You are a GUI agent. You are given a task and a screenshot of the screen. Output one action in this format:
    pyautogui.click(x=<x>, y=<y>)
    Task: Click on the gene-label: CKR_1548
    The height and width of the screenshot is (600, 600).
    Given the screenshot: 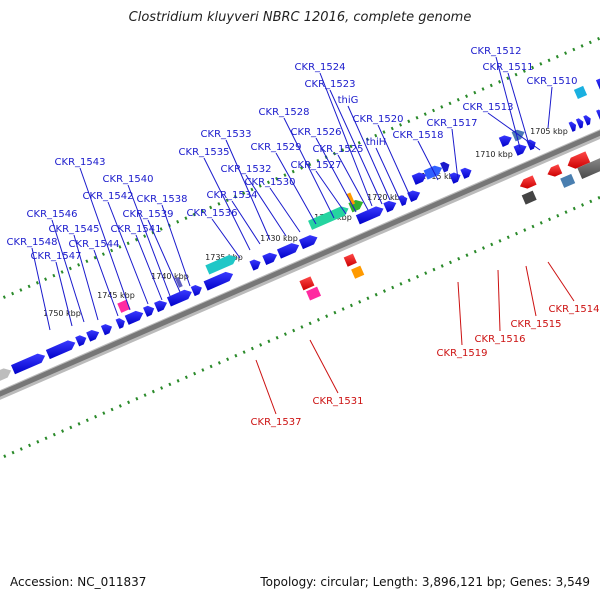 What is the action you would take?
    pyautogui.click(x=32, y=242)
    